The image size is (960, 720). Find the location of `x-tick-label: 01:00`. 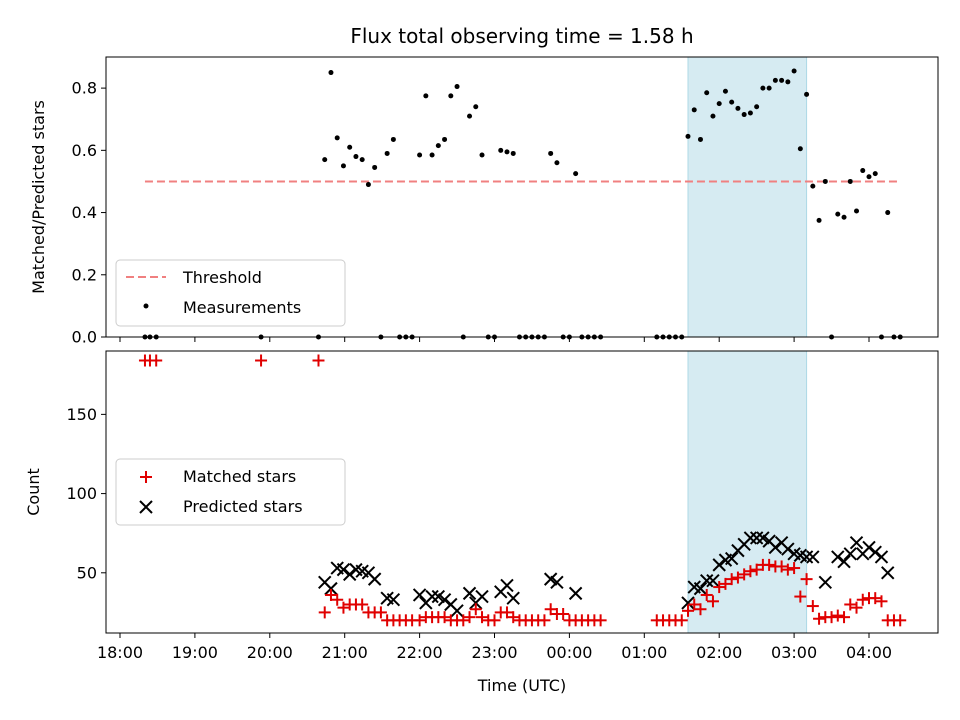

x-tick-label: 01:00 is located at coordinates (644, 652).